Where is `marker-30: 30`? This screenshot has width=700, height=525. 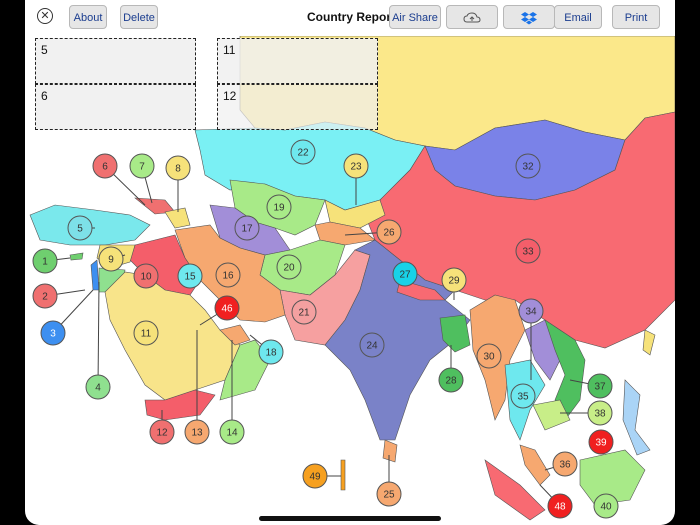
marker-30: 30 is located at coordinates (489, 356).